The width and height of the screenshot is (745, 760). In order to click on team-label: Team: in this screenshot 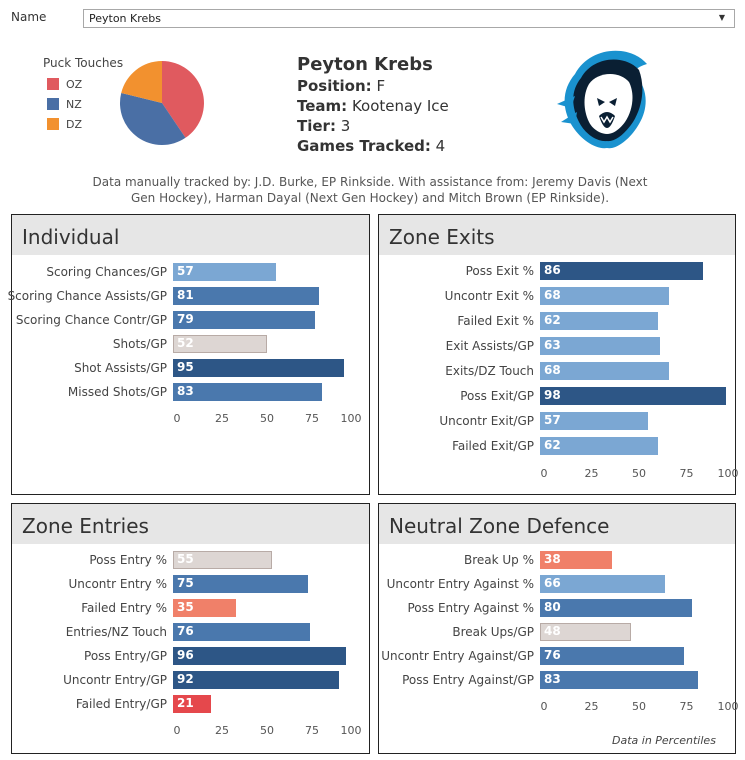, I will do `click(322, 106)`.